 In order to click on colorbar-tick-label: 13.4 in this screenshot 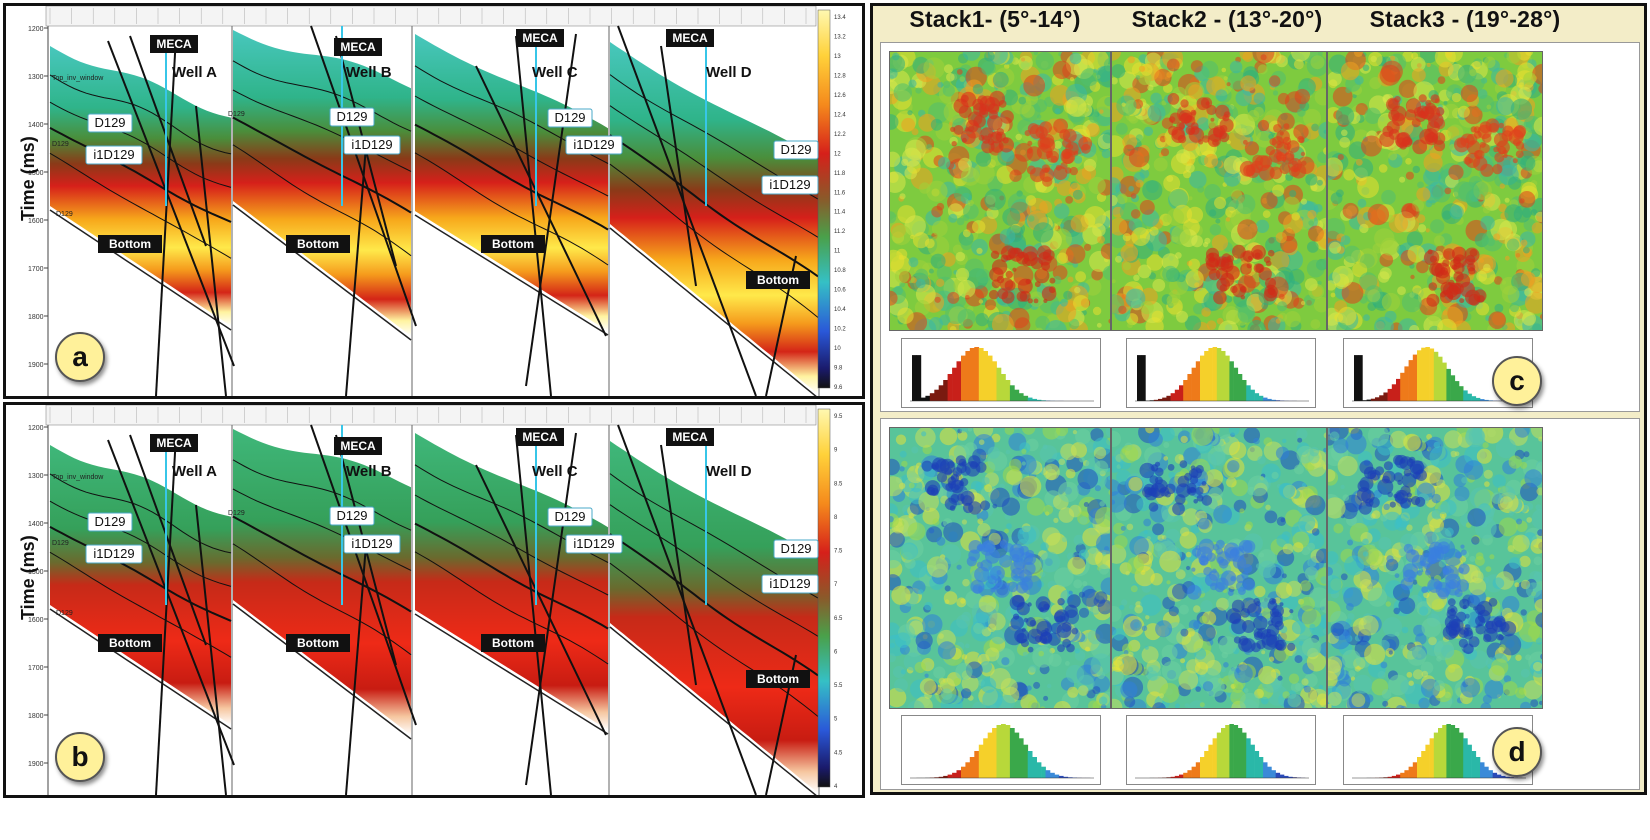, I will do `click(840, 18)`.